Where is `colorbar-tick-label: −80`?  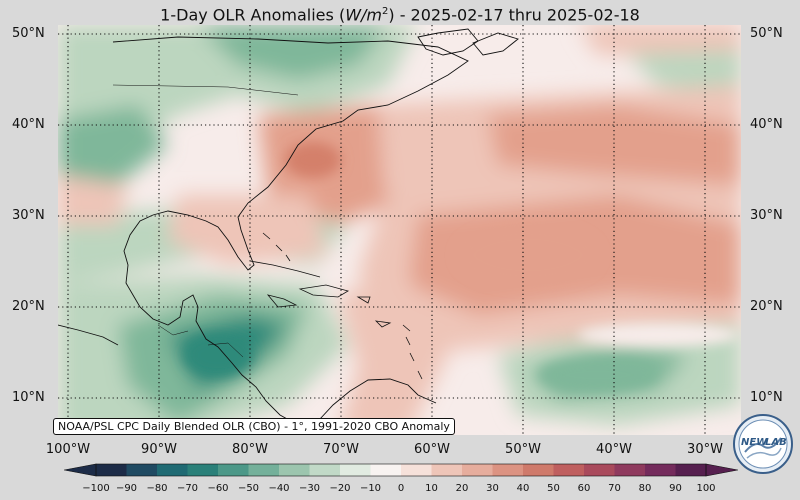
colorbar-tick-label: −80 is located at coordinates (157, 488).